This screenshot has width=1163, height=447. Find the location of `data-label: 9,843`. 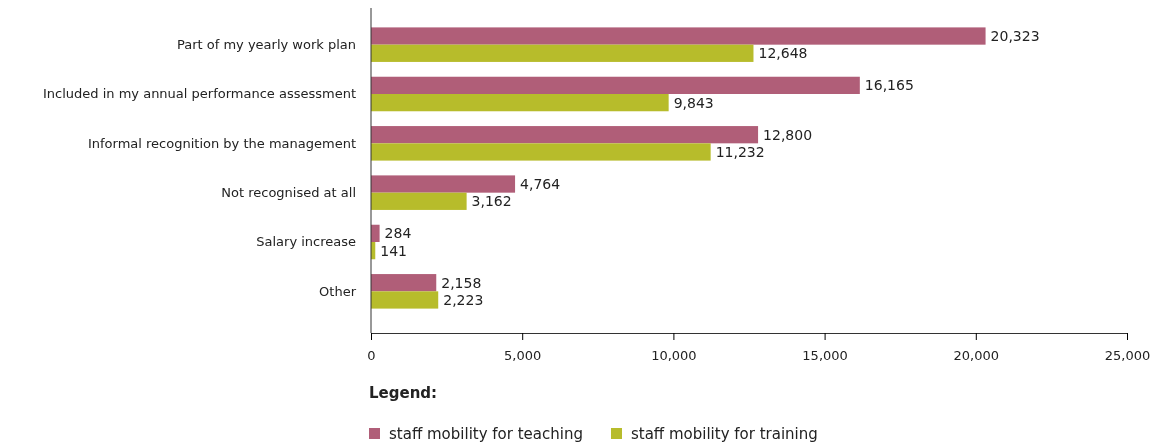

data-label: 9,843 is located at coordinates (693, 102).